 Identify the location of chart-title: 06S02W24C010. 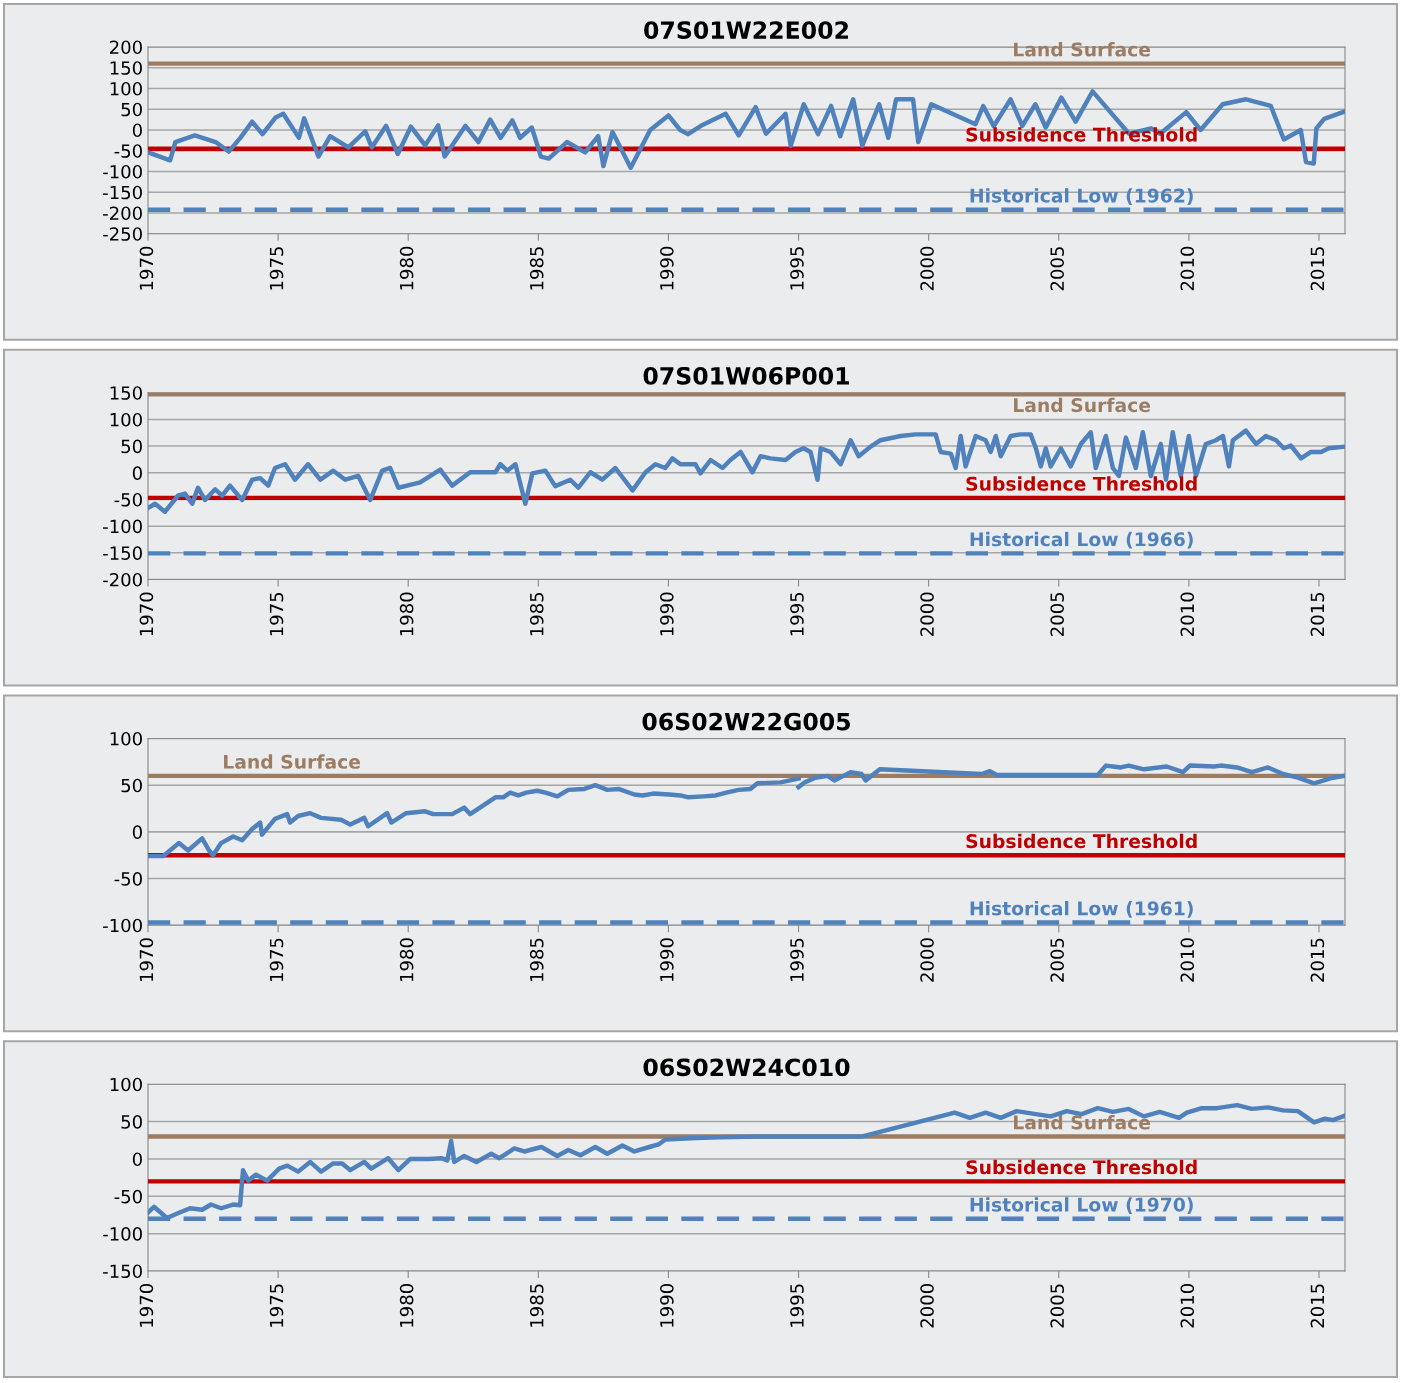
(746, 1067).